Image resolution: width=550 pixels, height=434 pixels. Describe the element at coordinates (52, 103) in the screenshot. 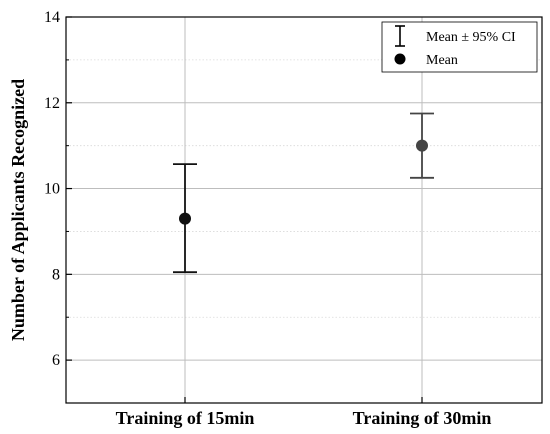

I see `y-tick-label: 12` at that location.